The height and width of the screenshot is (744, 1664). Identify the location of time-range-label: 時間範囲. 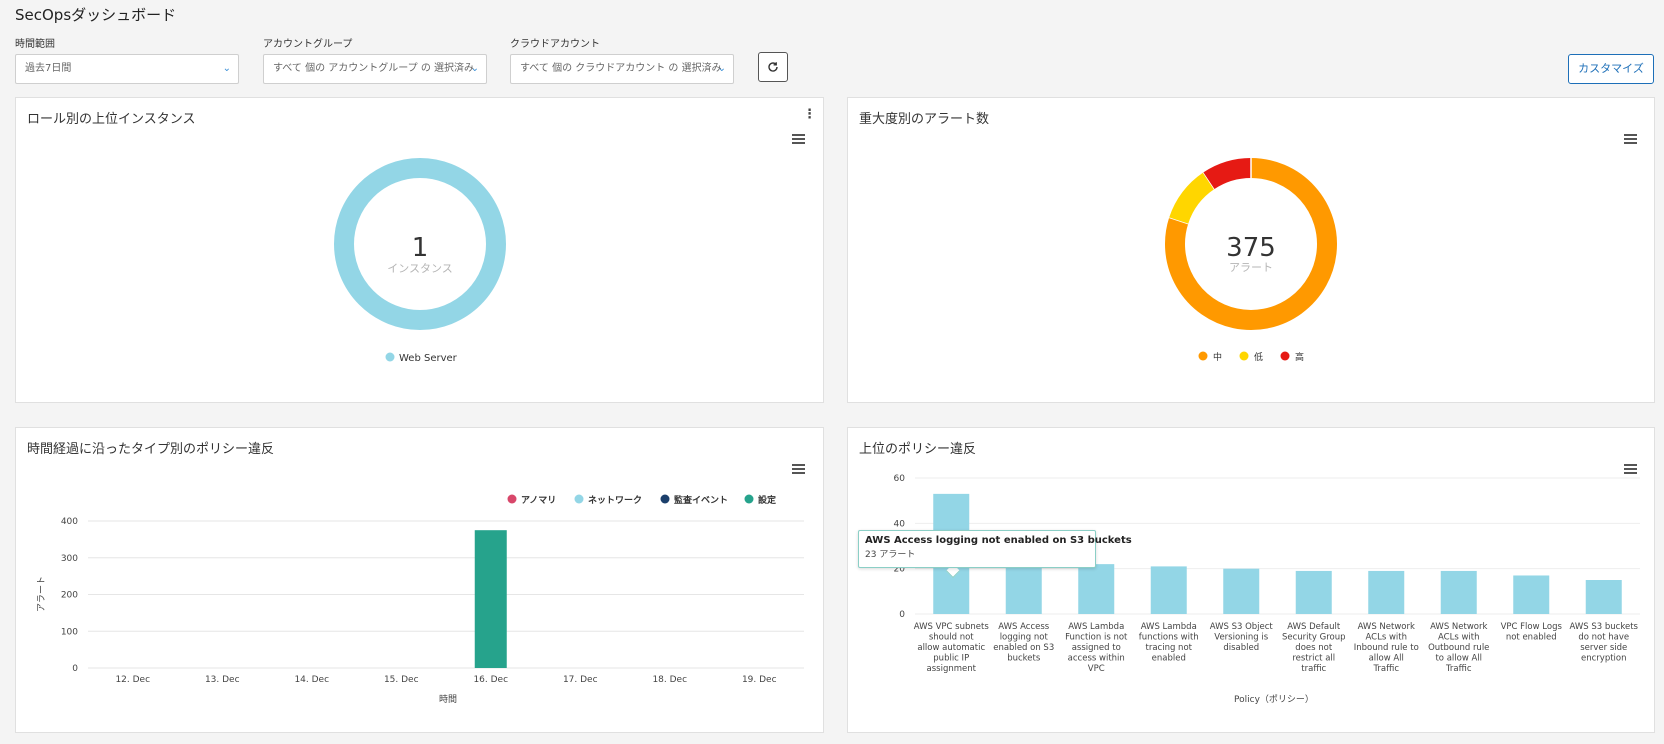
(35, 44).